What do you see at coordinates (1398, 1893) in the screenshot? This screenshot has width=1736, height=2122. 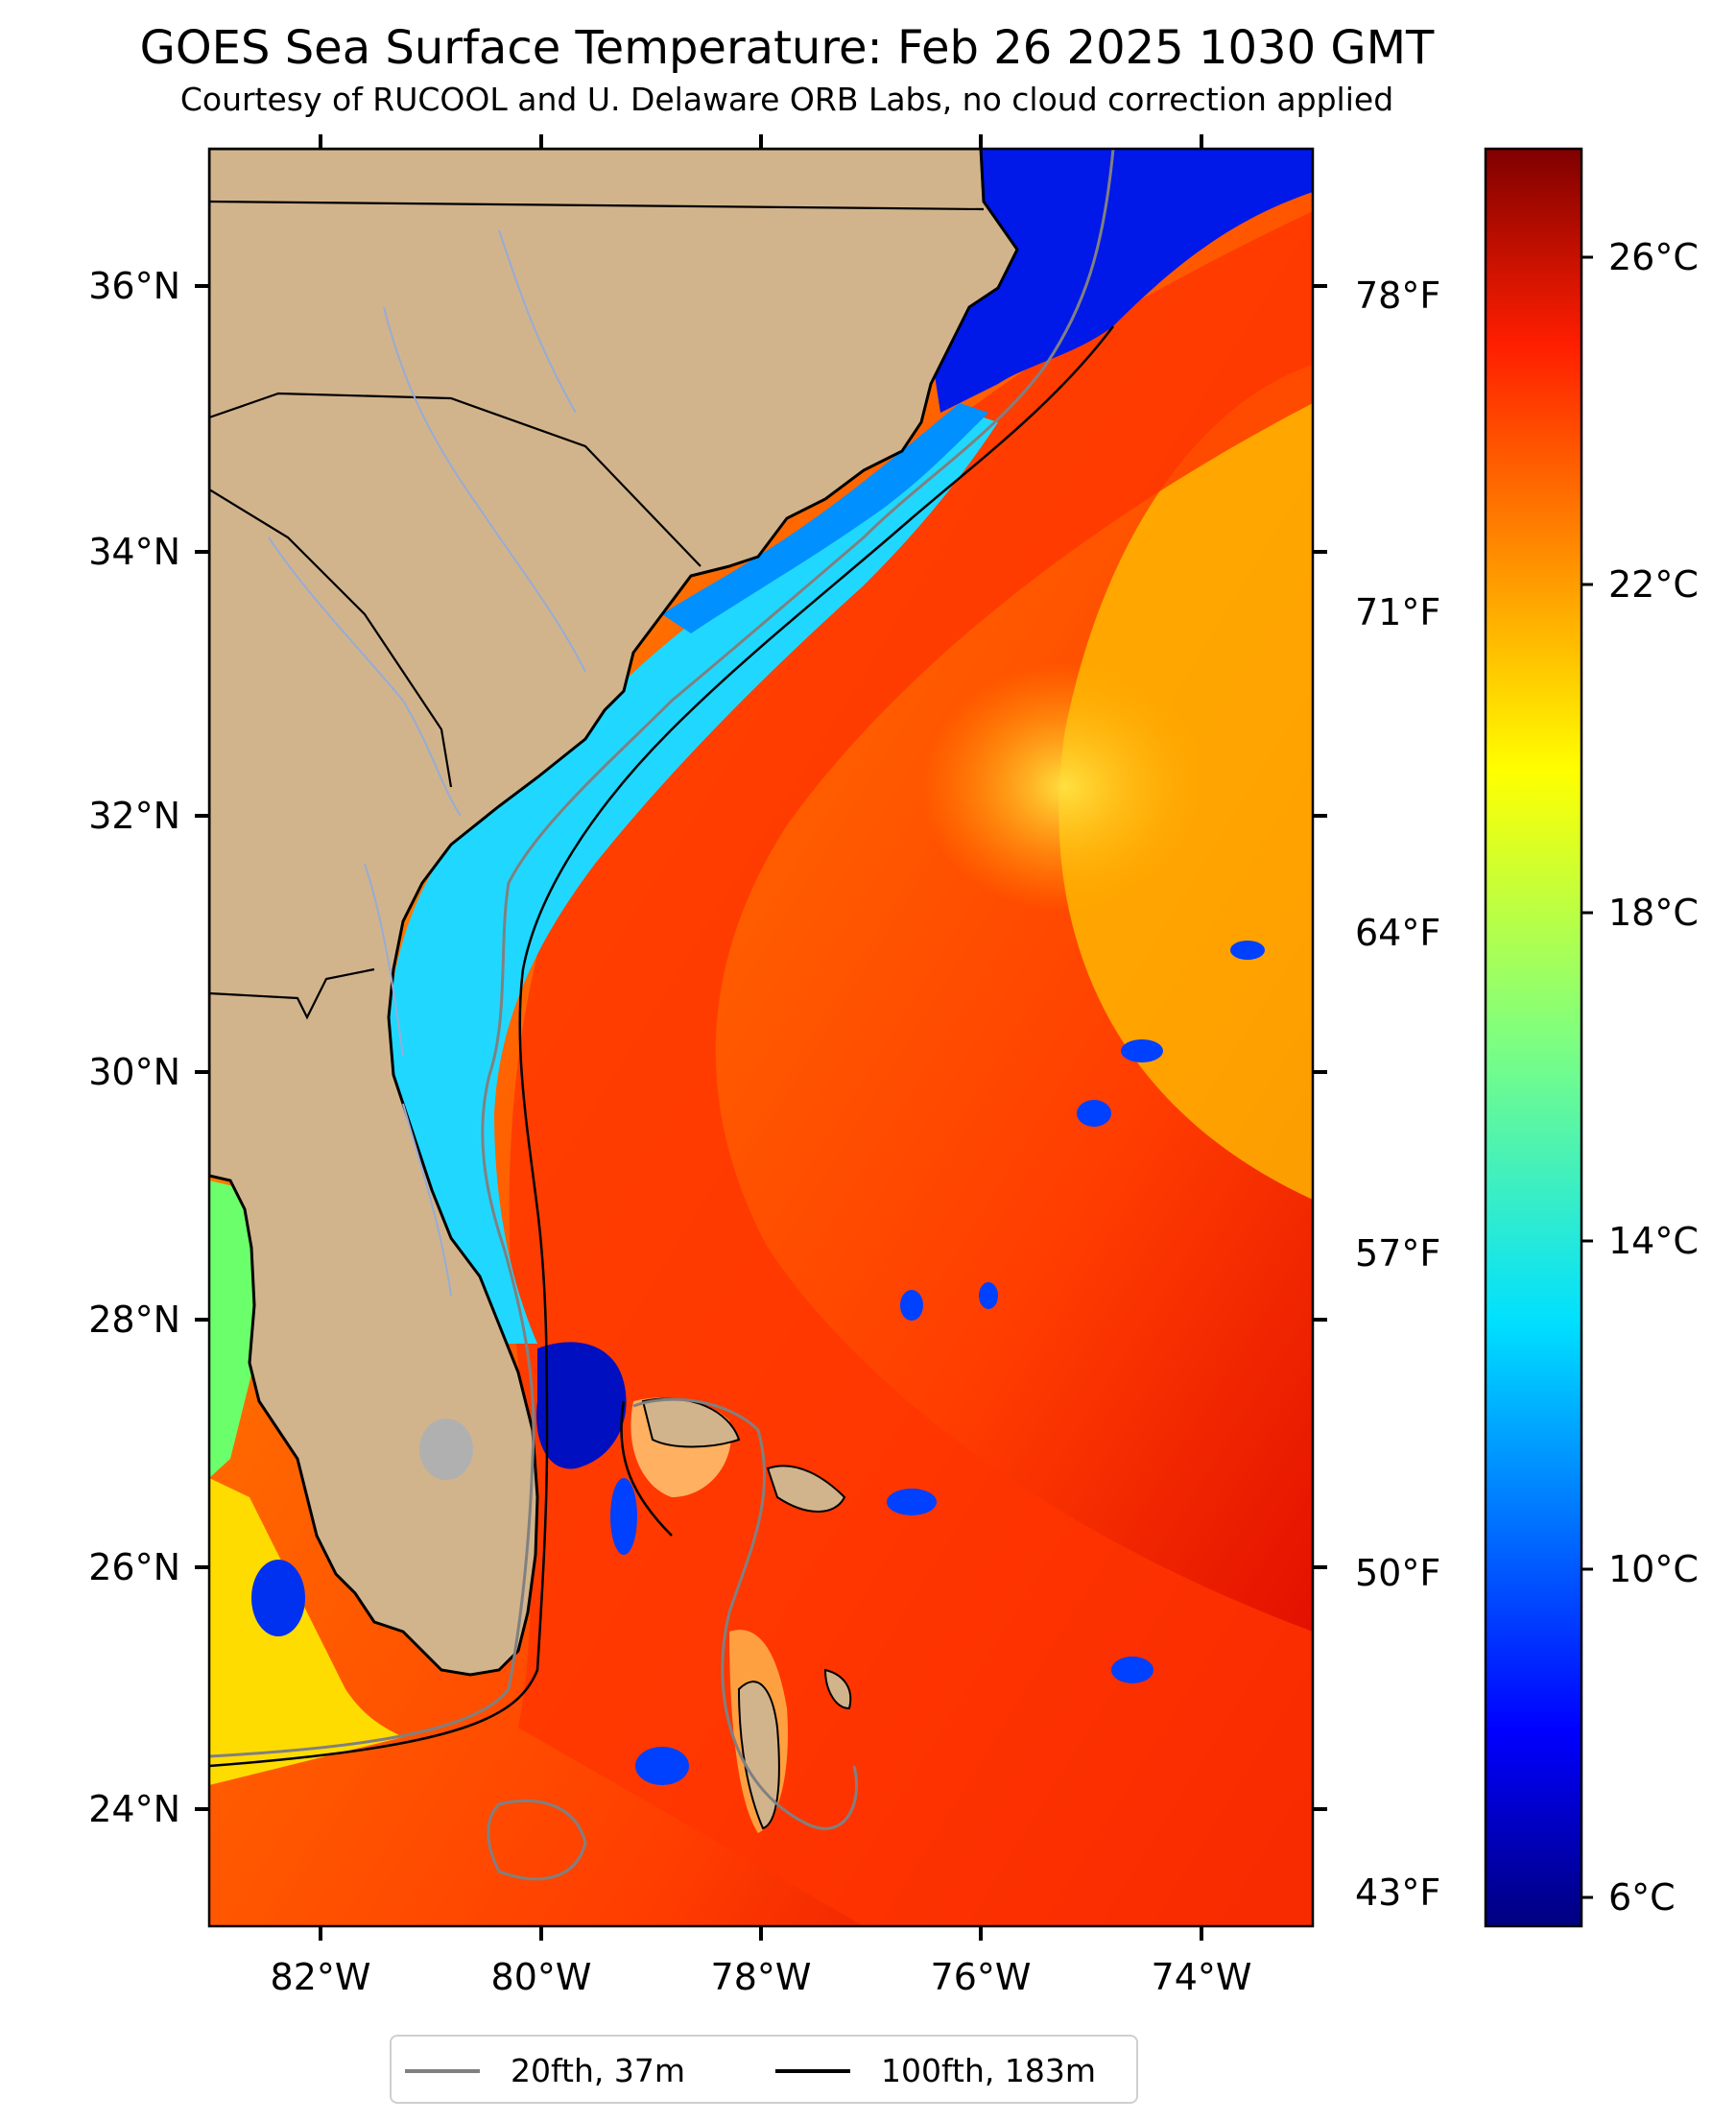 I see `f-label-43: 43°F` at bounding box center [1398, 1893].